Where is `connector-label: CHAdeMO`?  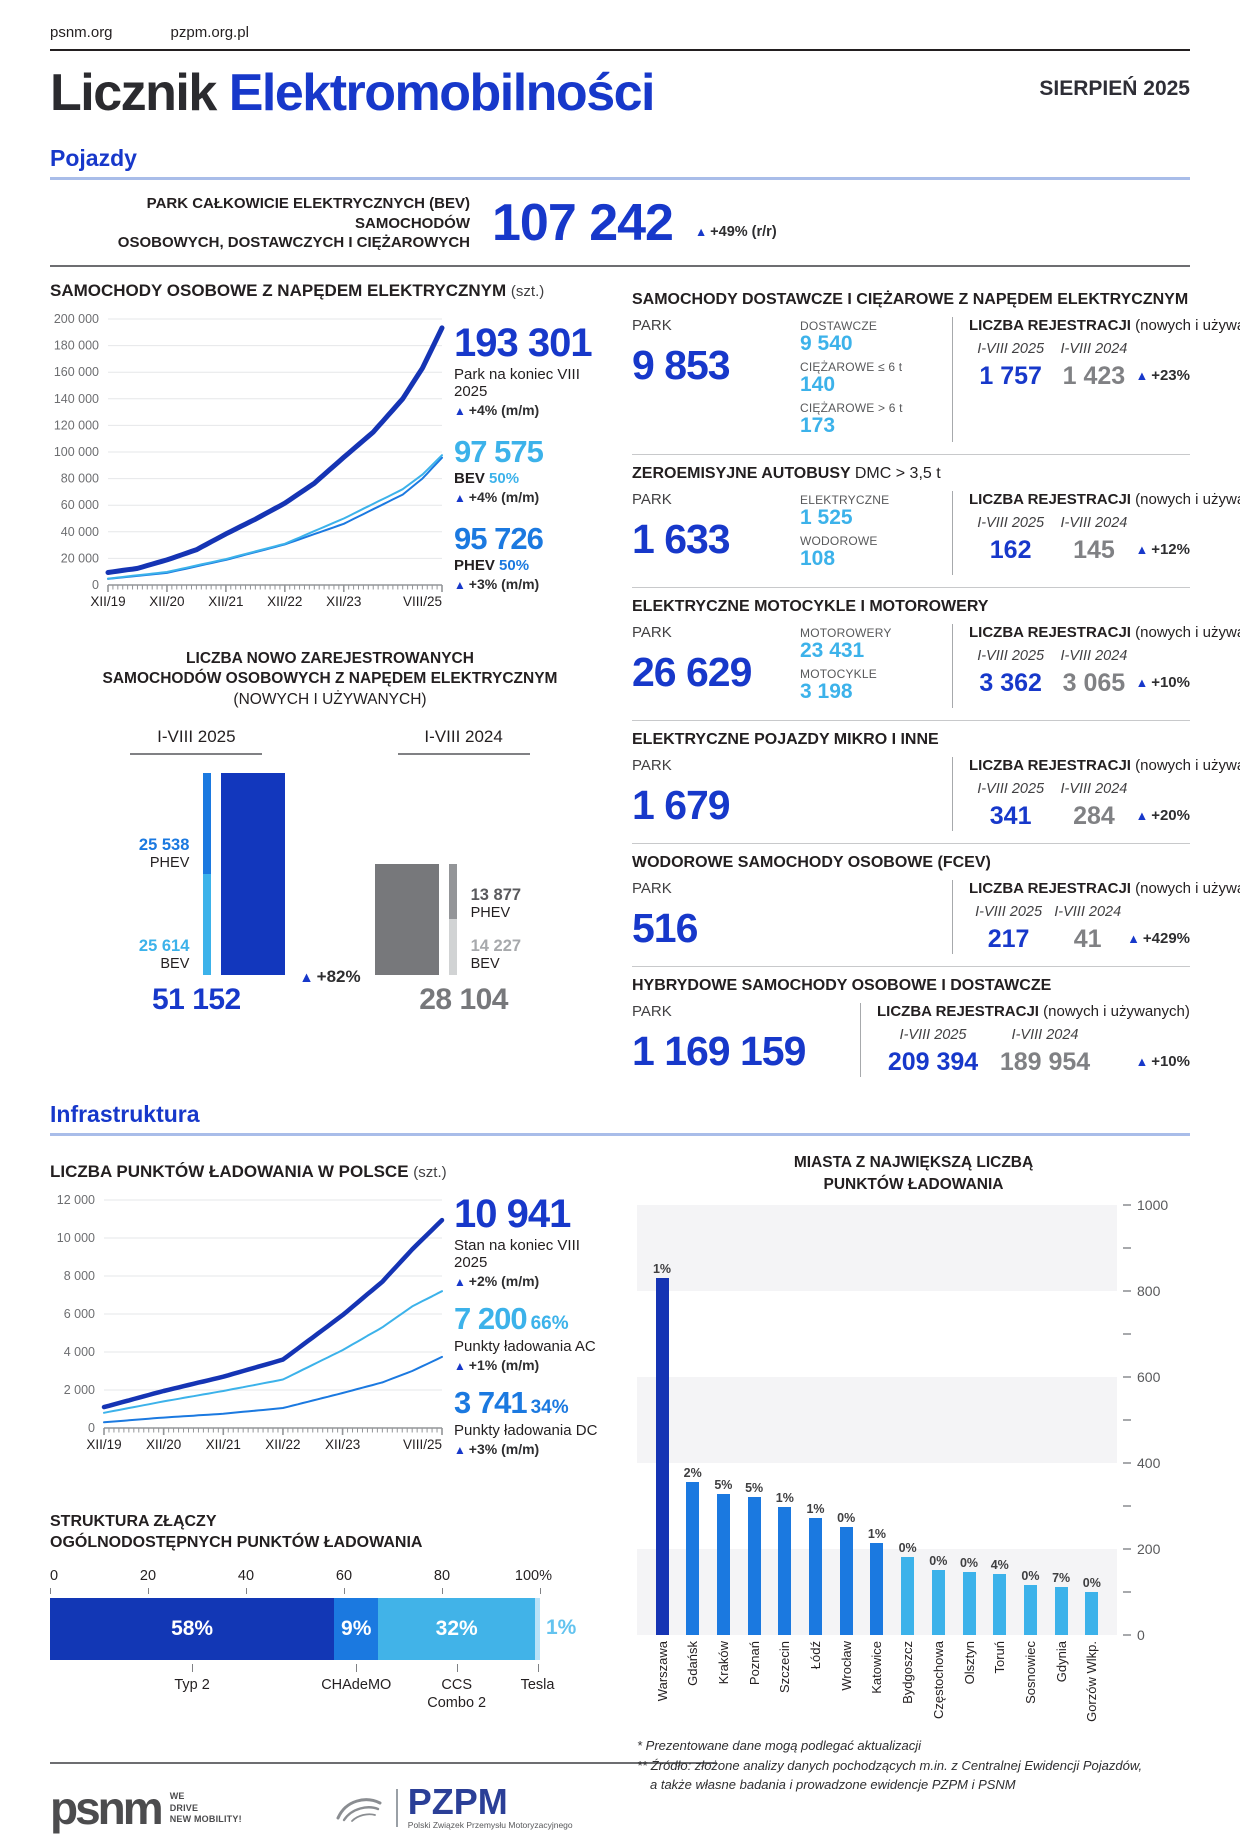 connector-label: CHAdeMO is located at coordinates (356, 1685).